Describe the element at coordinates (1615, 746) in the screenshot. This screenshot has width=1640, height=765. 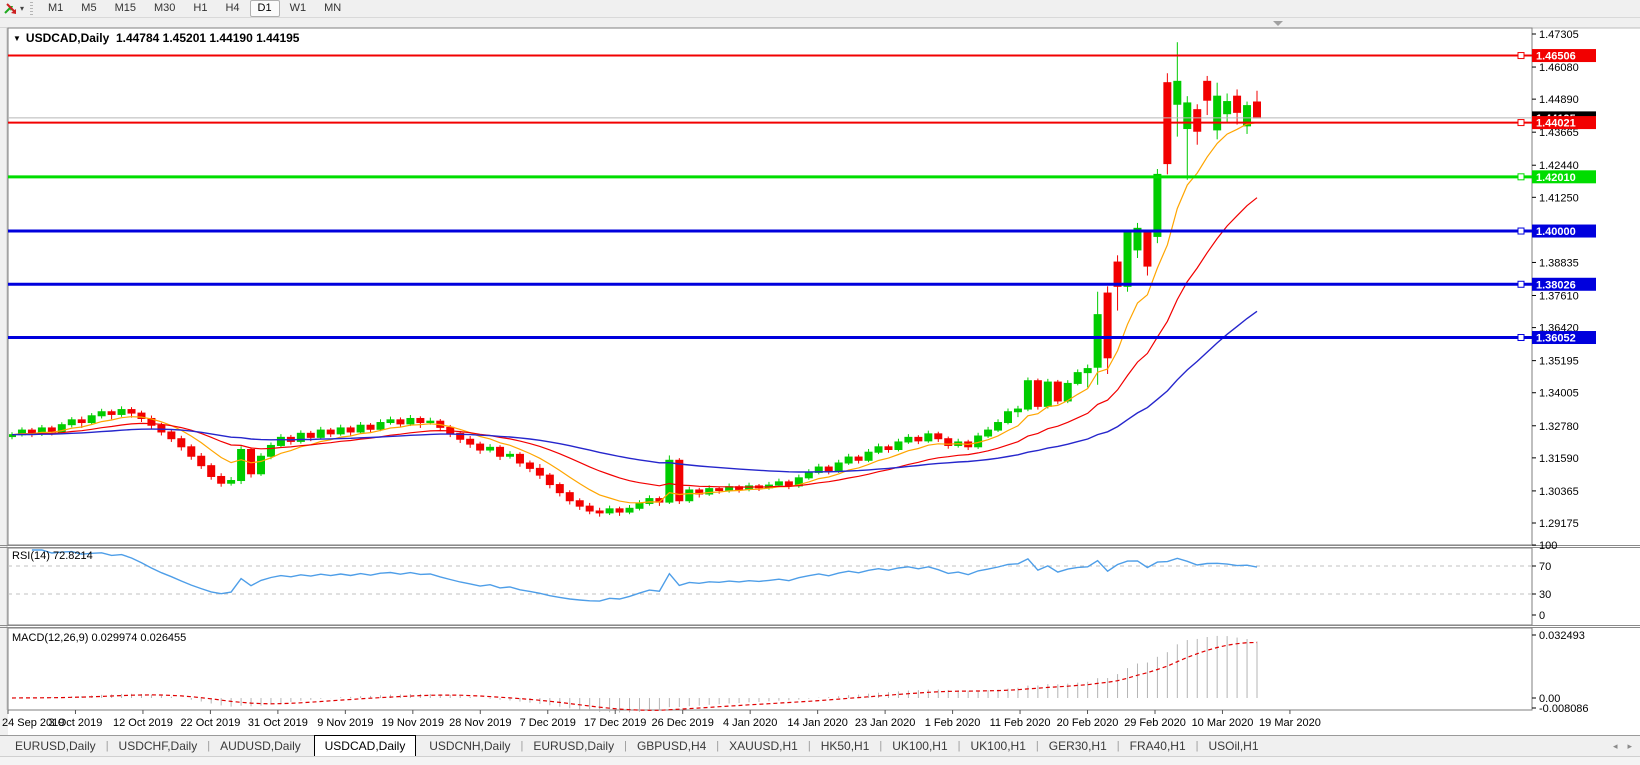
I see `tabs-scroll-left-icon: ◂` at that location.